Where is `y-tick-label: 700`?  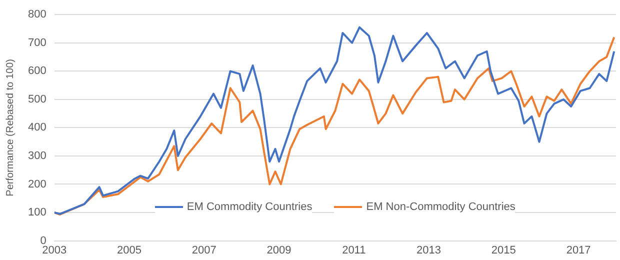
y-tick-label: 700 is located at coordinates (37, 42).